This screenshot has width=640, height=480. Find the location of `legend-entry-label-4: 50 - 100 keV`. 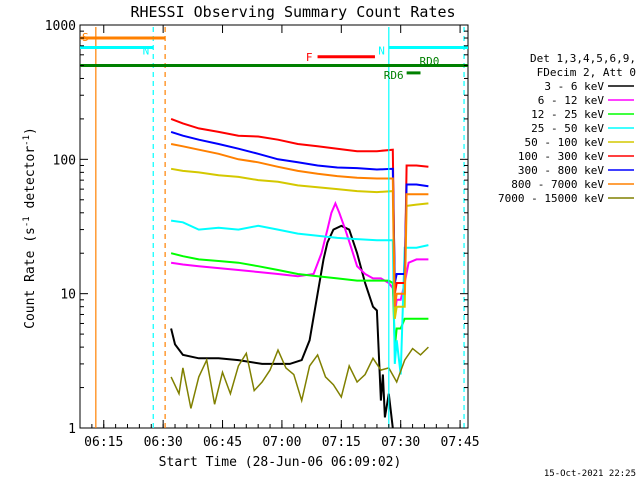

legend-entry-label-4: 50 - 100 keV is located at coordinates (565, 142).